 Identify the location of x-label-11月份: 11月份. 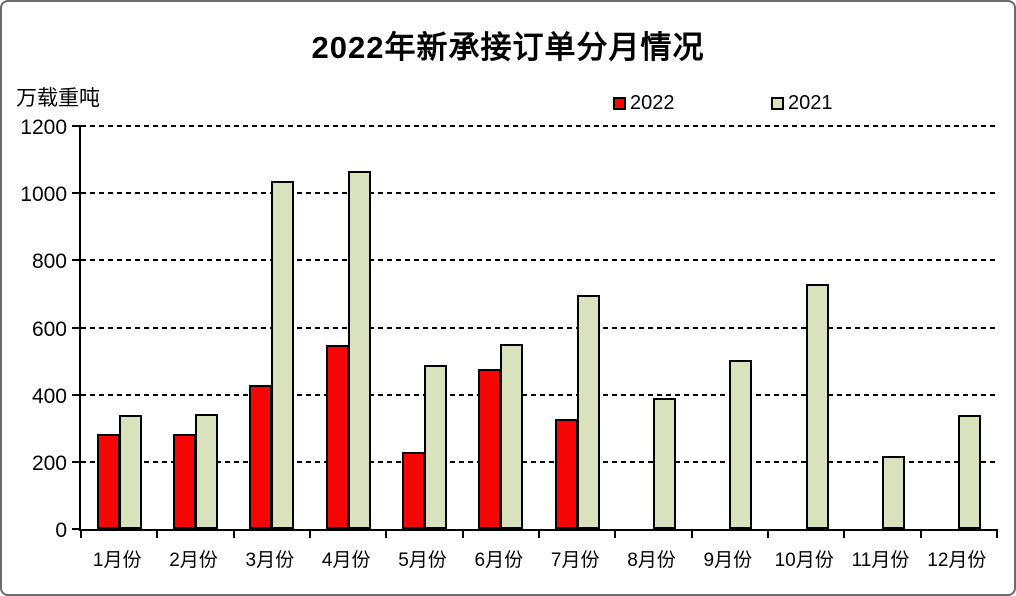
(880, 560).